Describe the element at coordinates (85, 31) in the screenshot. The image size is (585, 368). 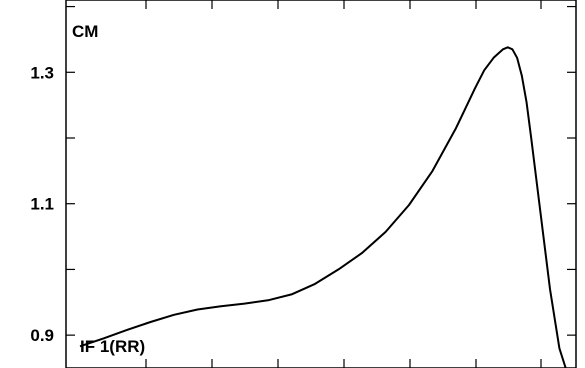
I see `label-cm: CM` at that location.